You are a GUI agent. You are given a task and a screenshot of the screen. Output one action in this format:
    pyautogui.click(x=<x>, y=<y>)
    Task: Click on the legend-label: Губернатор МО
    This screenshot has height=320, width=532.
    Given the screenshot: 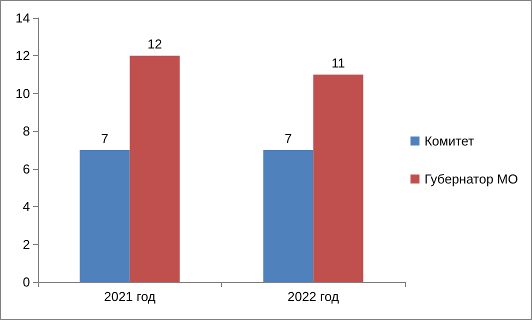 What is the action you would take?
    pyautogui.click(x=471, y=179)
    